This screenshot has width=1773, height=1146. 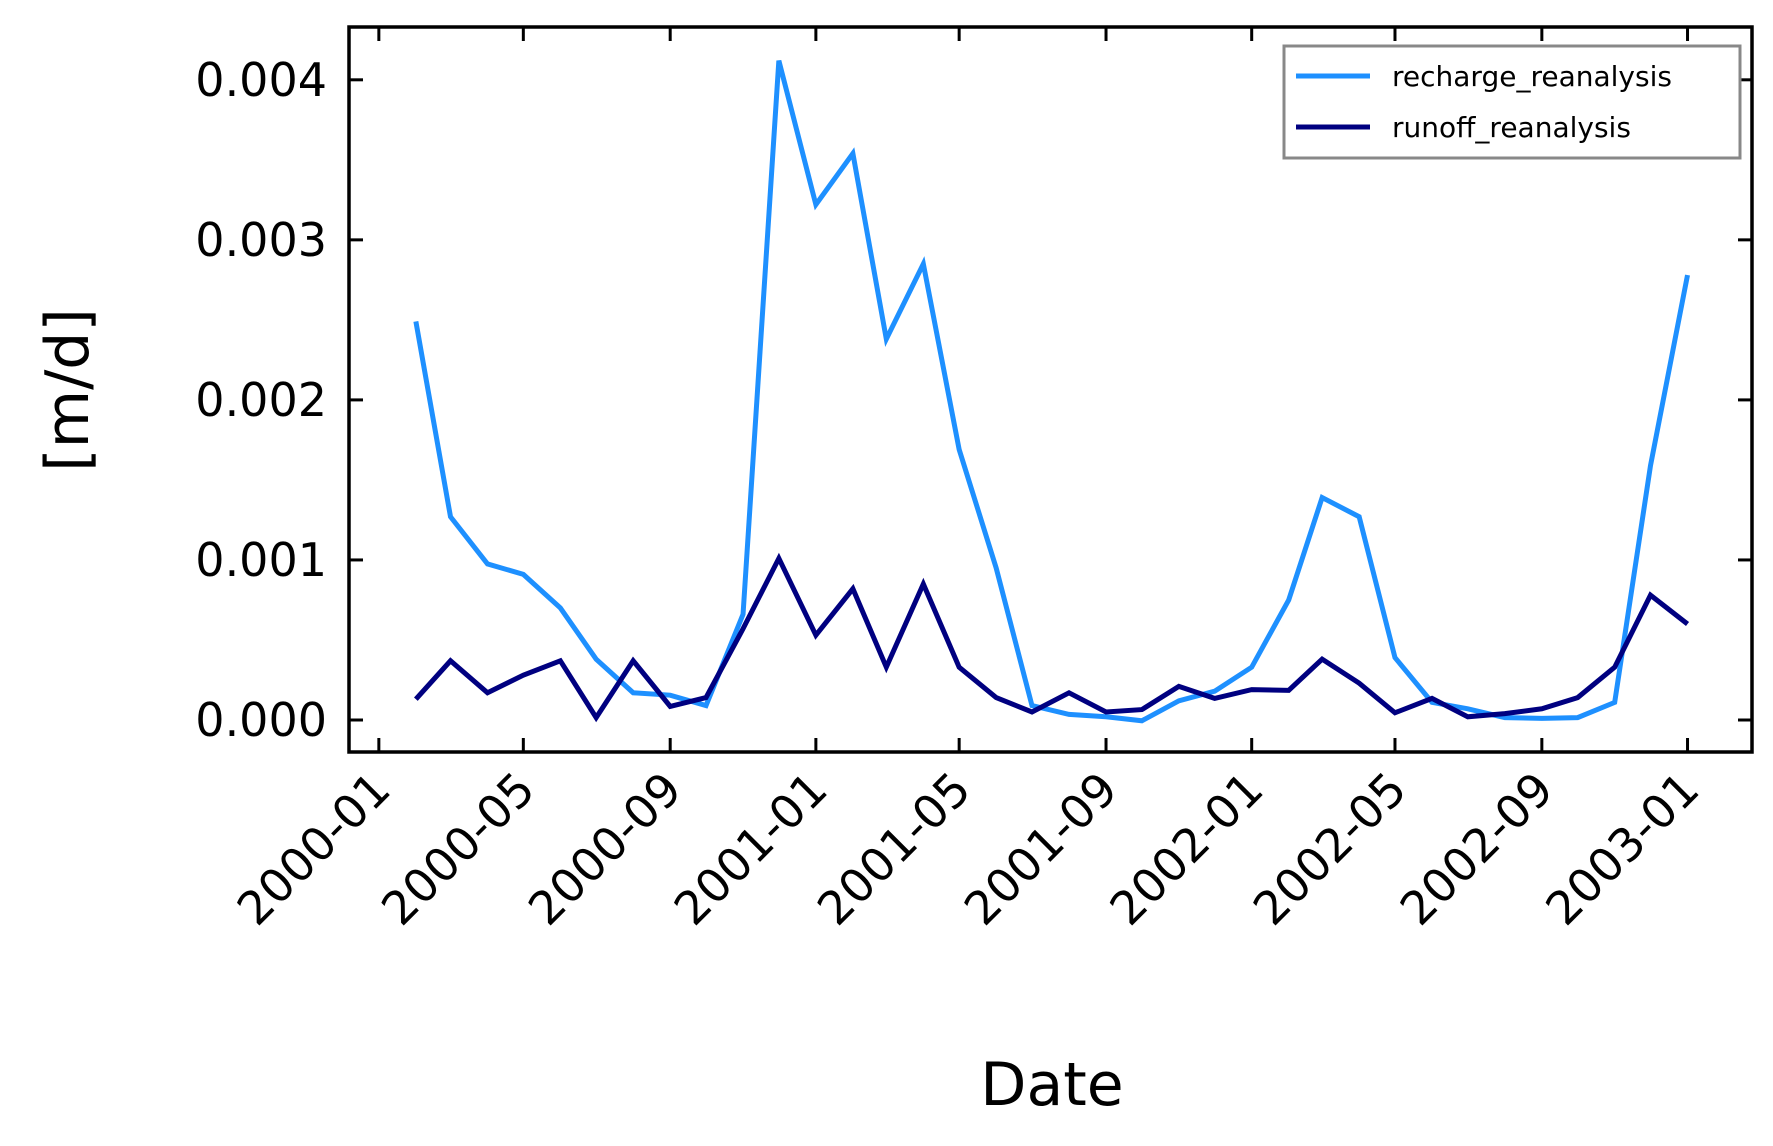 I want to click on y-tick-label: 0.000, so click(x=261, y=720).